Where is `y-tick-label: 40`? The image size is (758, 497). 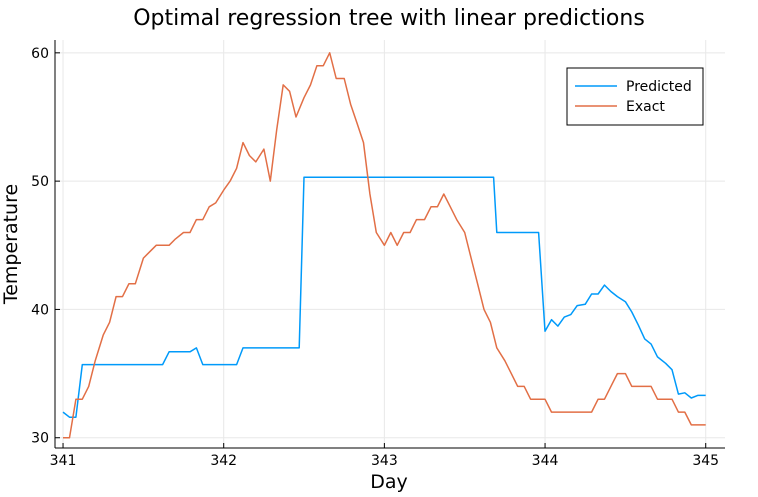 y-tick-label: 40 is located at coordinates (40, 310).